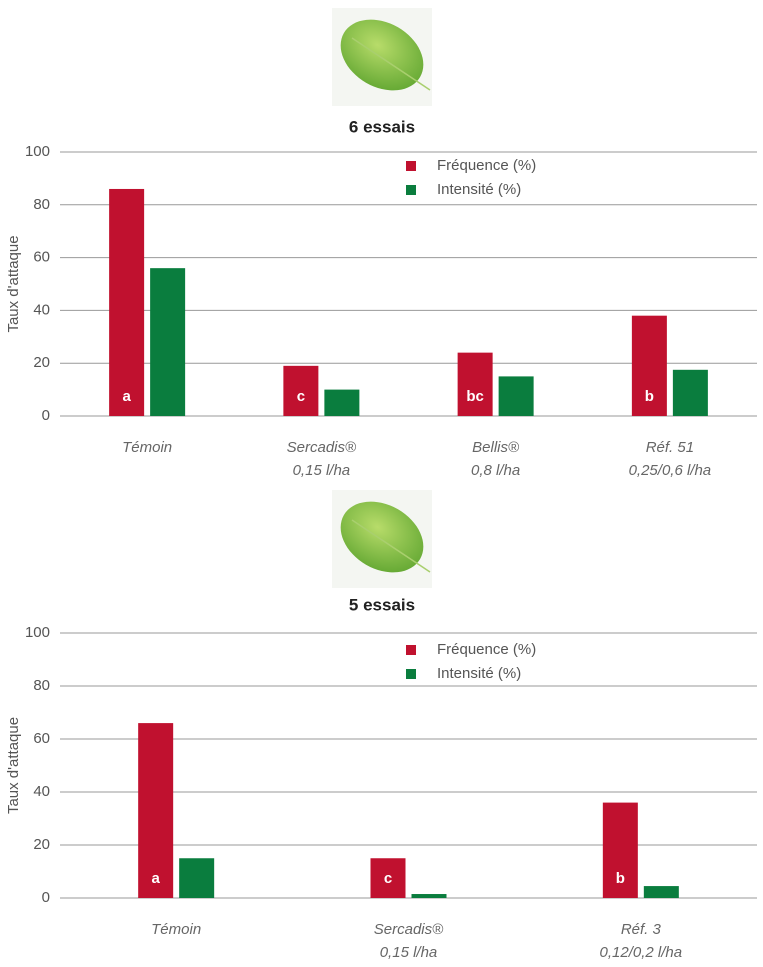 This screenshot has width=763, height=967. I want to click on group-letter: bc, so click(475, 396).